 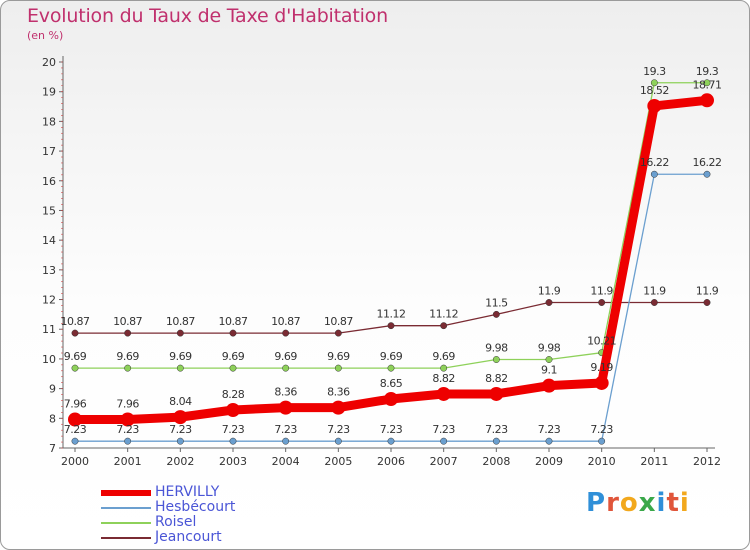 I want to click on data-label-jeancourt: 11.5, so click(x=496, y=302).